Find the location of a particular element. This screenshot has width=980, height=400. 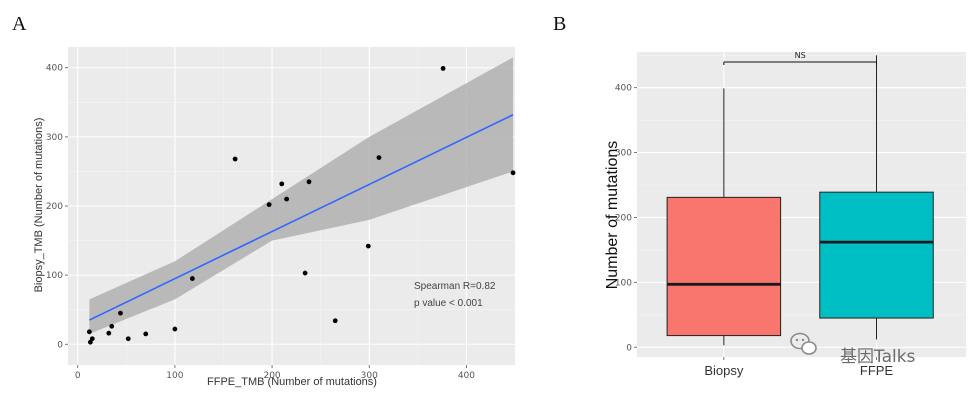

boxplot-y-axis-title: Number of mutations is located at coordinates (612, 215).